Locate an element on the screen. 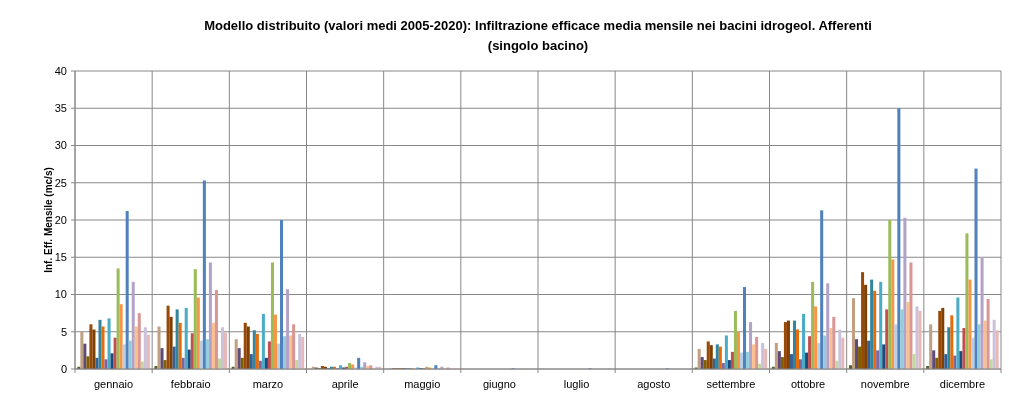 The image size is (1009, 401). y-tick-label: 40 is located at coordinates (60, 70).